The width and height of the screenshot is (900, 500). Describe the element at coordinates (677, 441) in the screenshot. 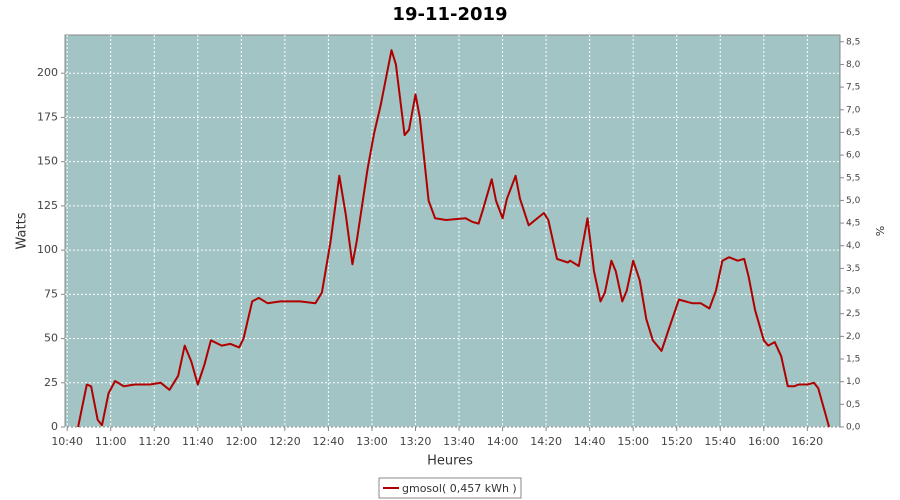

I see `x-tick-label: 15:20` at that location.